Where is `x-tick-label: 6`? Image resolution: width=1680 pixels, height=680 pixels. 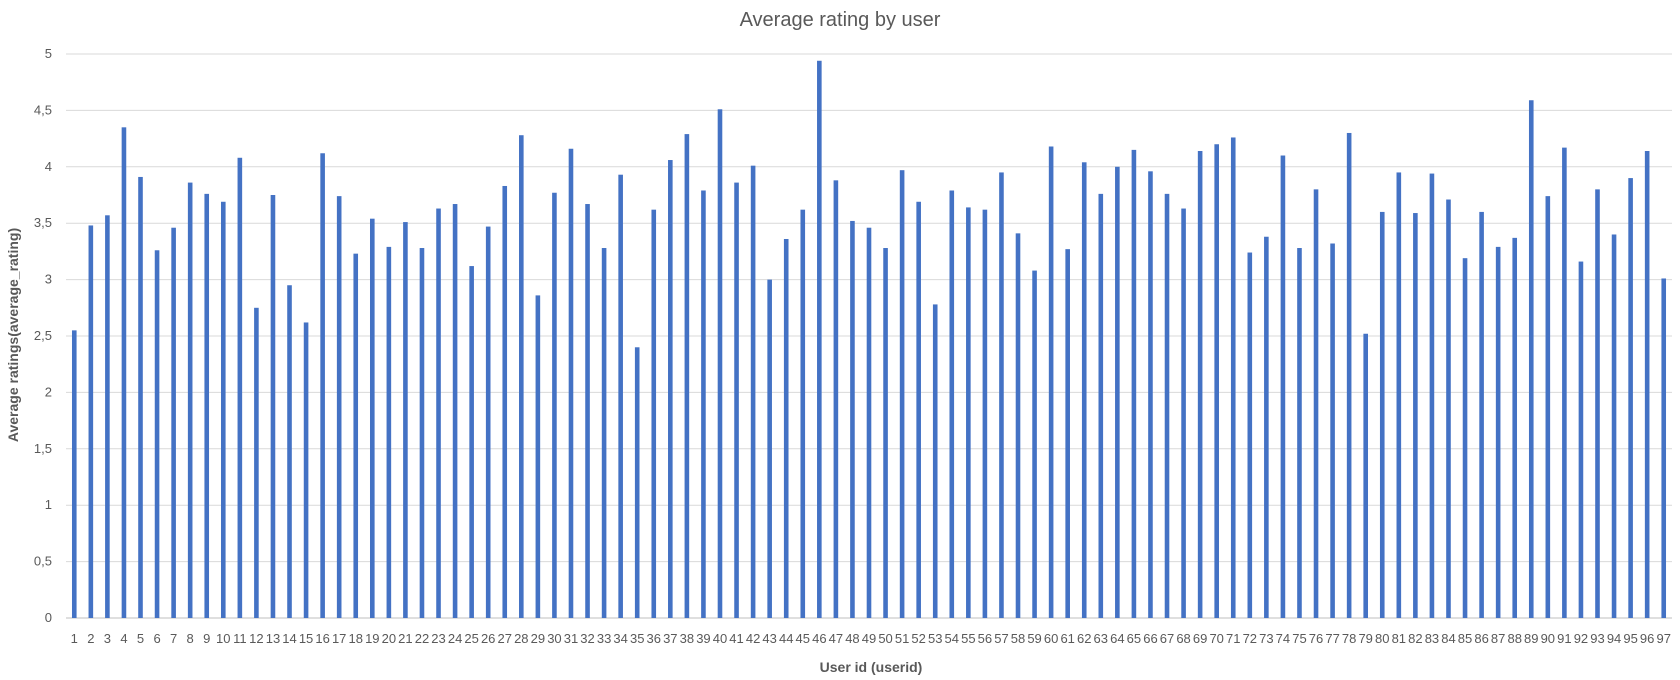
x-tick-label: 6 is located at coordinates (156, 638).